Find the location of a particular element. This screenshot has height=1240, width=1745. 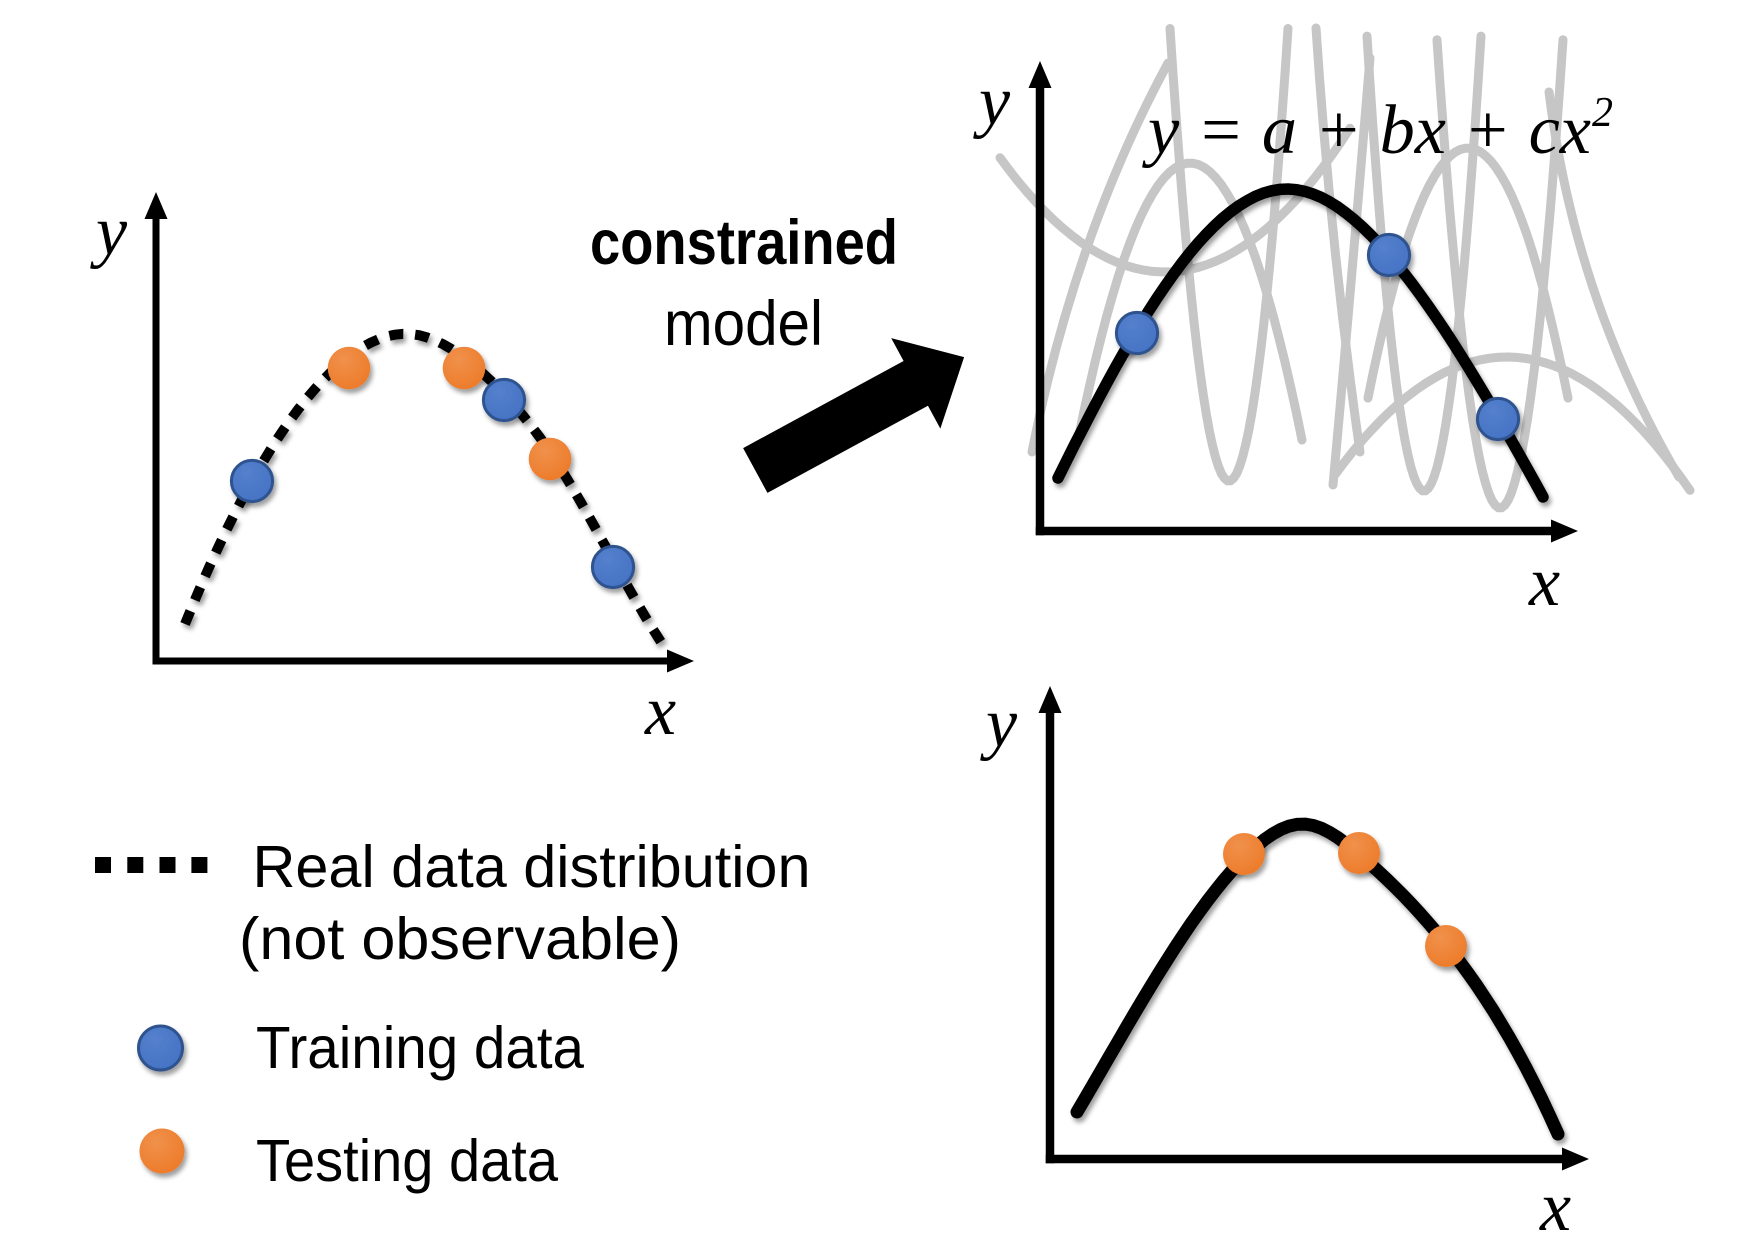

svg-text: Training data is located at coordinates (420, 1048).